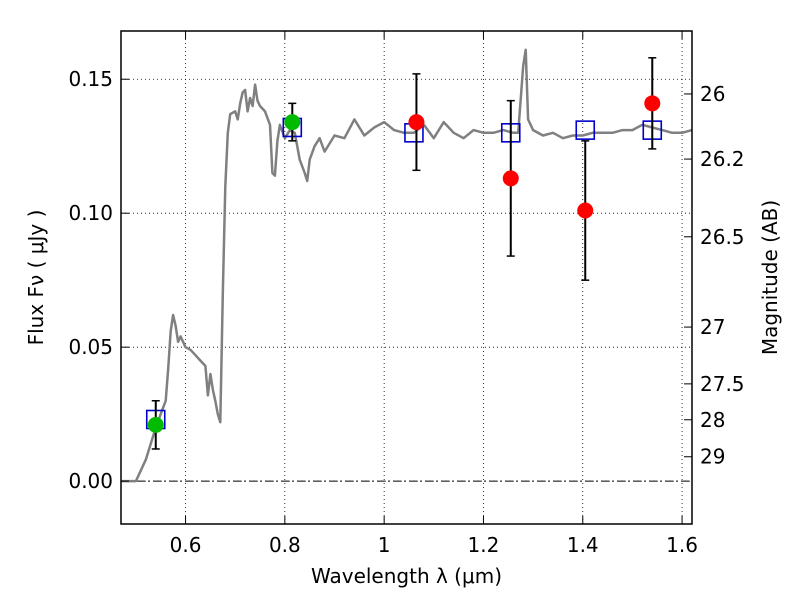 Image resolution: width=800 pixels, height=604 pixels. Describe the element at coordinates (722, 384) in the screenshot. I see `right-y-tick-label: 27.5` at that location.